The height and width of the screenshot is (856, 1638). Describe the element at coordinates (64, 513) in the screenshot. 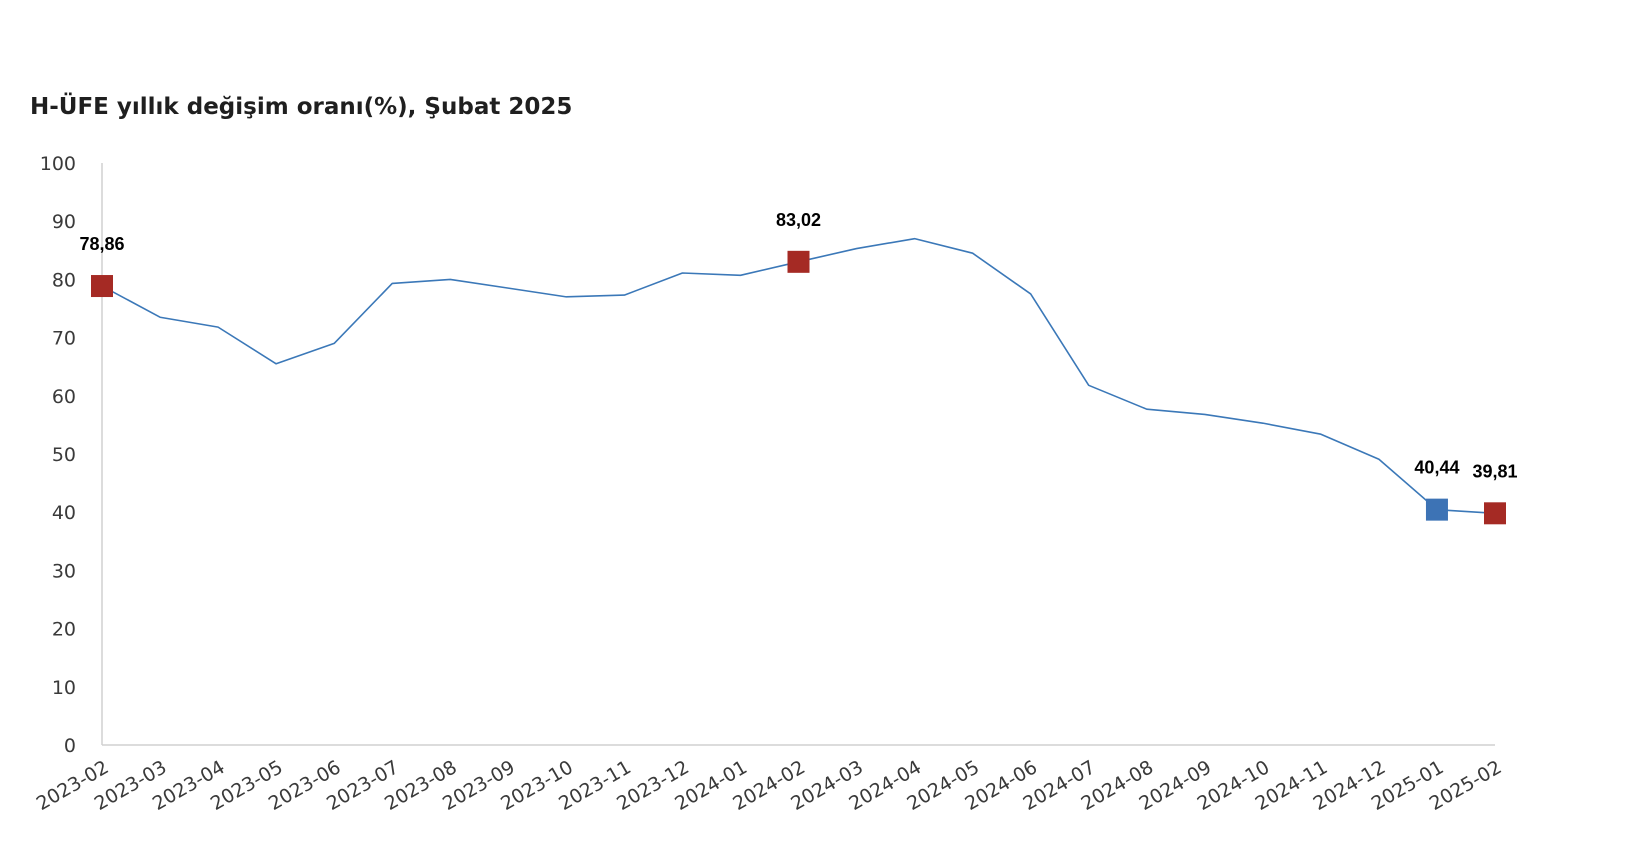

I see `y-tick-label: 40` at that location.